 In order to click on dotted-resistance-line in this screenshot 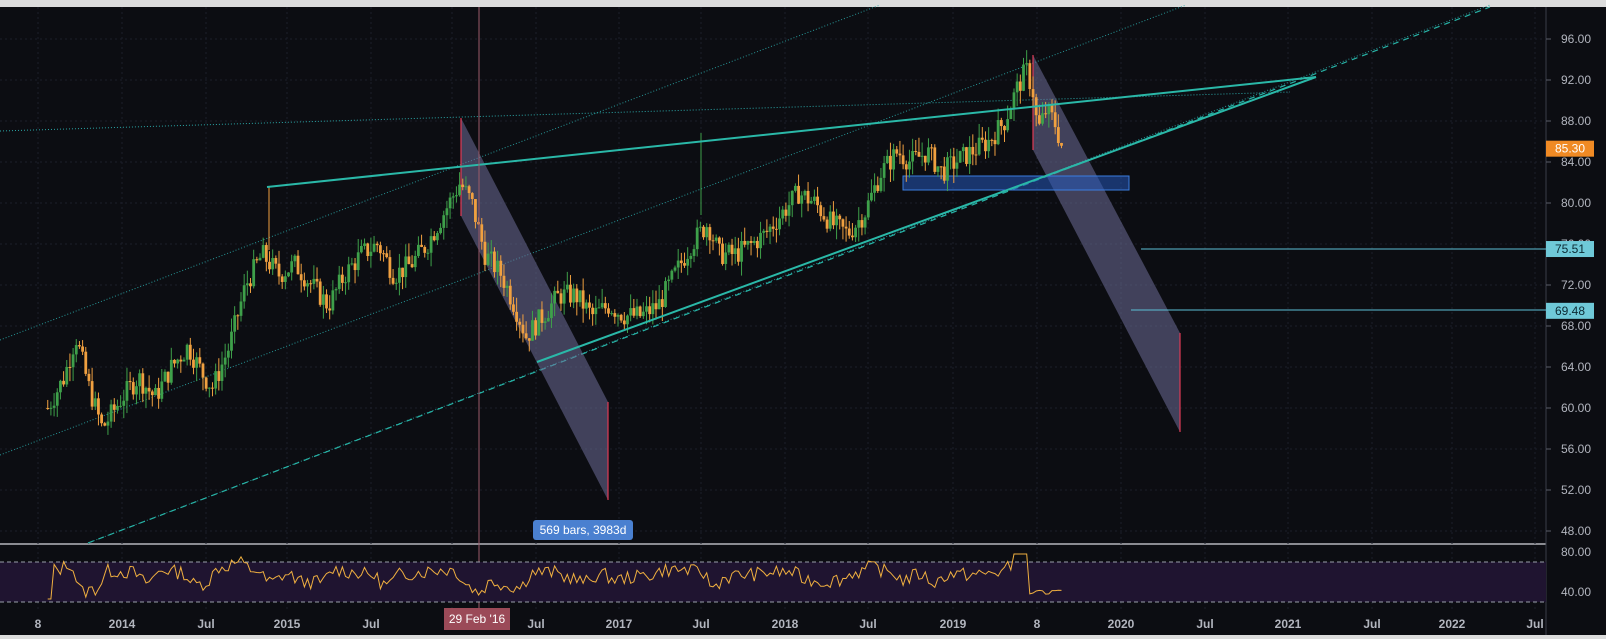, I will do `click(645, 111)`.